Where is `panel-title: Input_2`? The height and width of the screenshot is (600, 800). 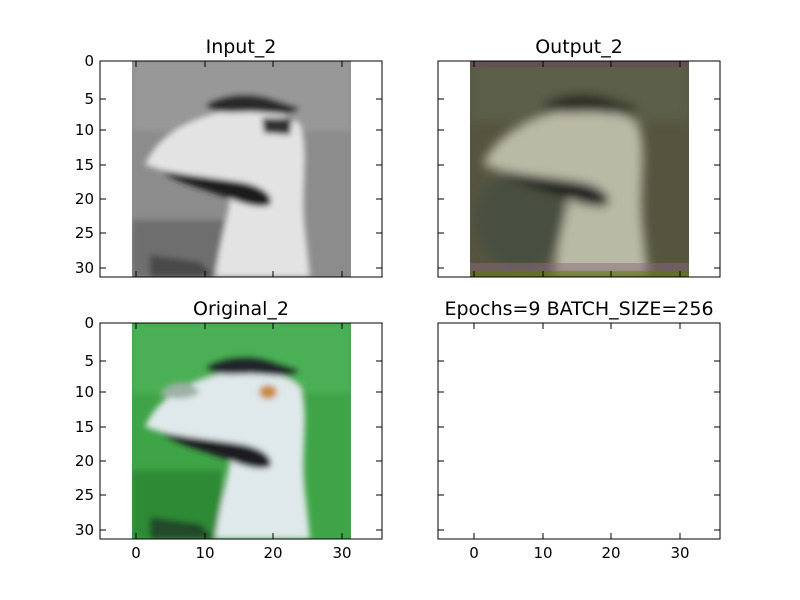
panel-title: Input_2 is located at coordinates (241, 47).